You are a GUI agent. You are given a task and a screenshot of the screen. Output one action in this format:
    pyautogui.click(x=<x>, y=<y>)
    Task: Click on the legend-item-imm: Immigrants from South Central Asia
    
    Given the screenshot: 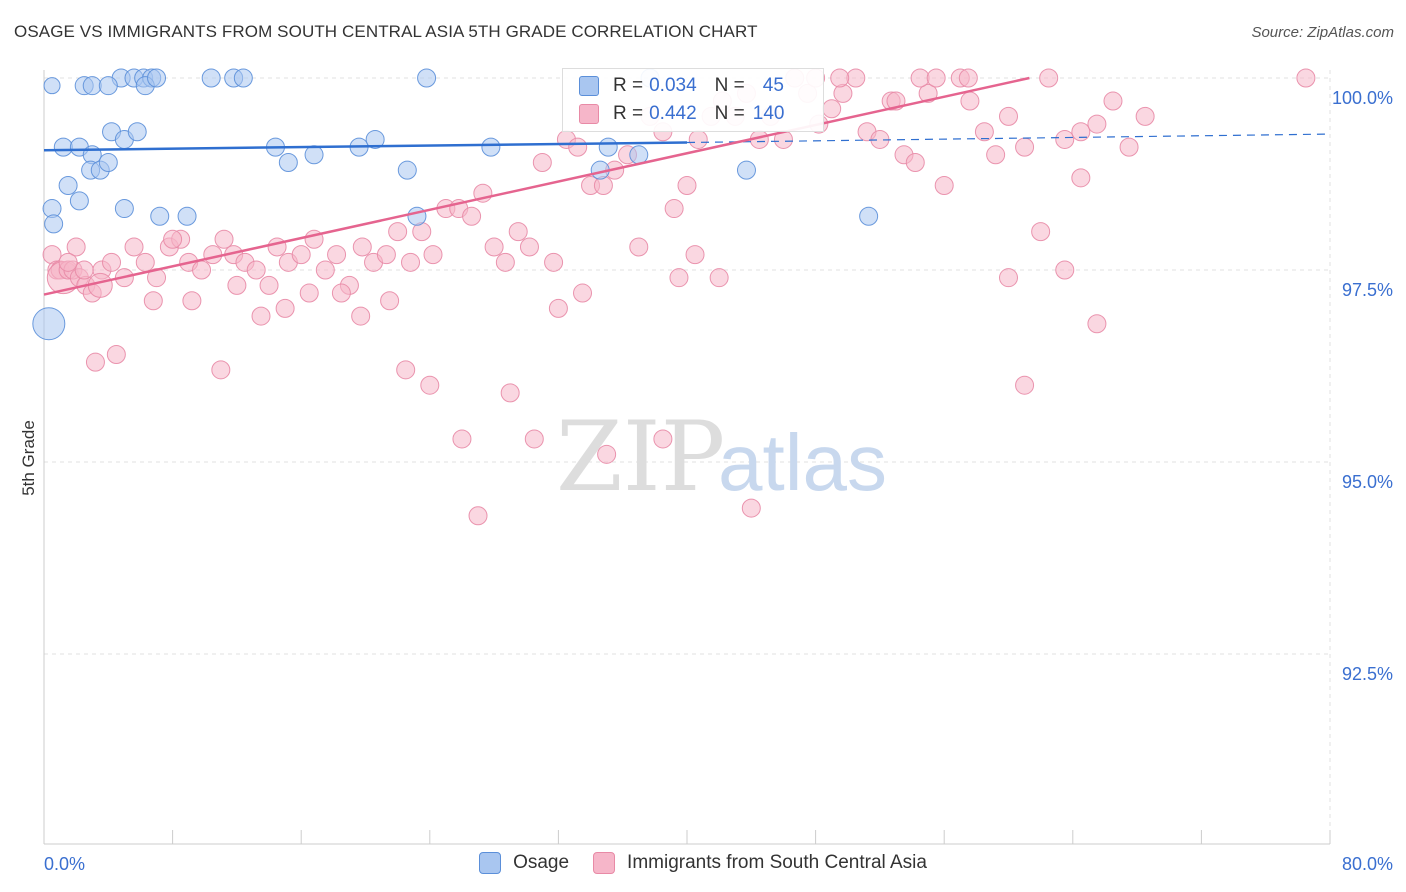 What is the action you would take?
    pyautogui.click(x=760, y=863)
    